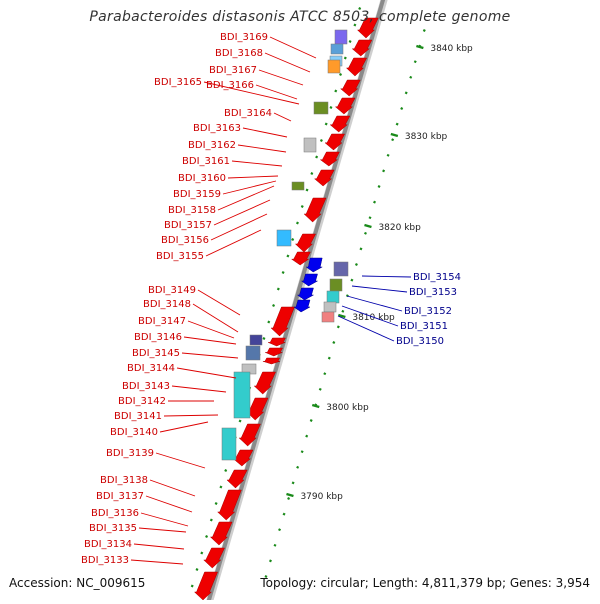  I want to click on scale-label: 3790 kbp, so click(321, 497).